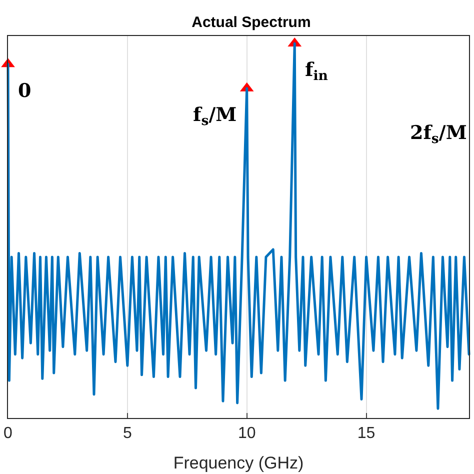  I want to click on x-tick-label: 0, so click(8, 433).